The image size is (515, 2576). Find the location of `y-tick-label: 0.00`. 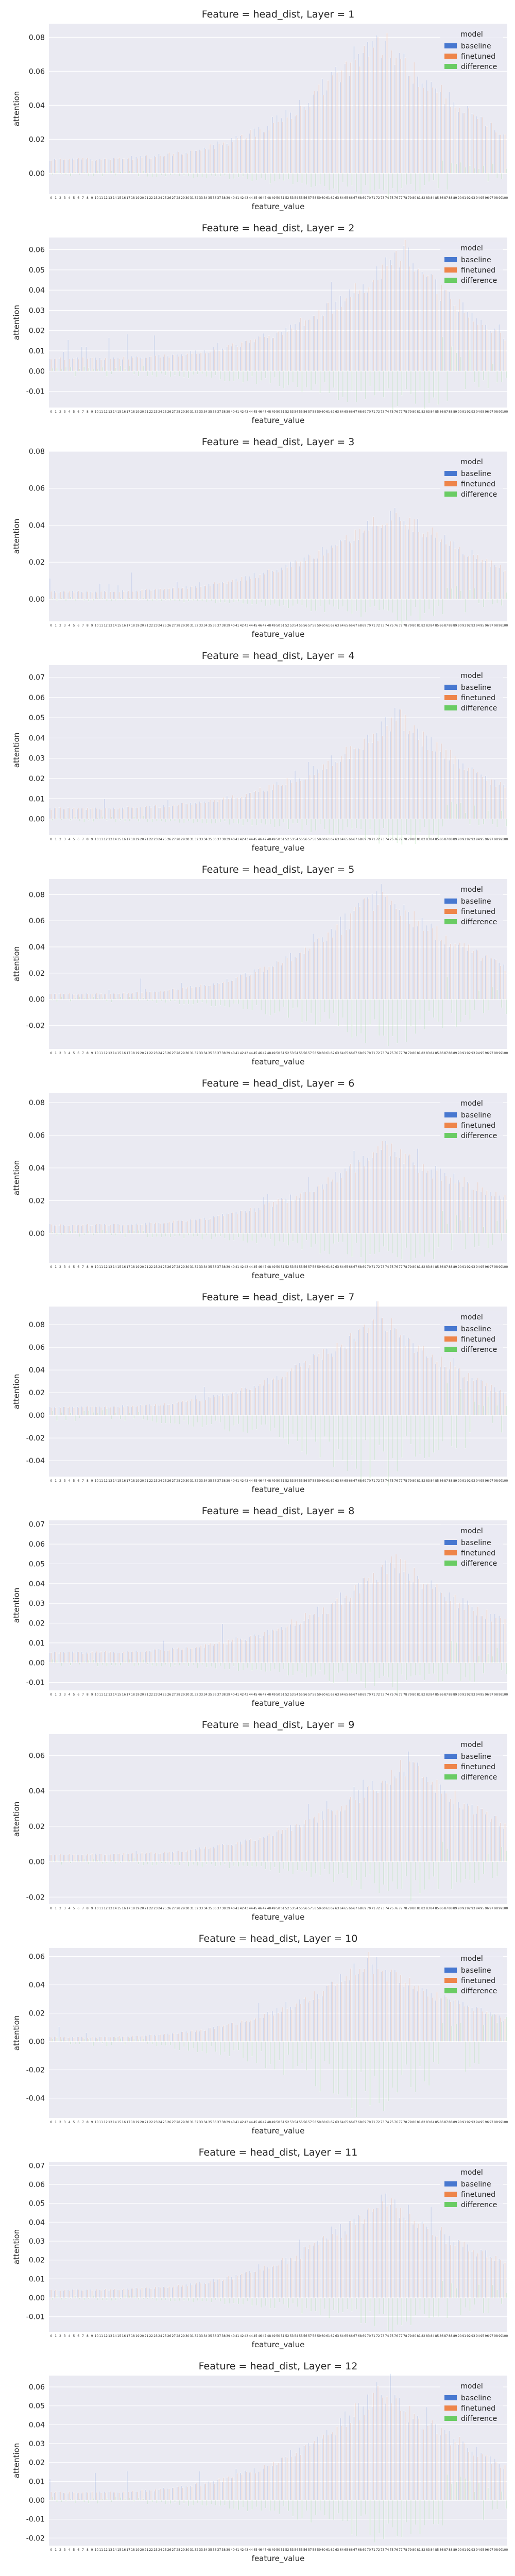

y-tick-label: 0.00 is located at coordinates (37, 820).